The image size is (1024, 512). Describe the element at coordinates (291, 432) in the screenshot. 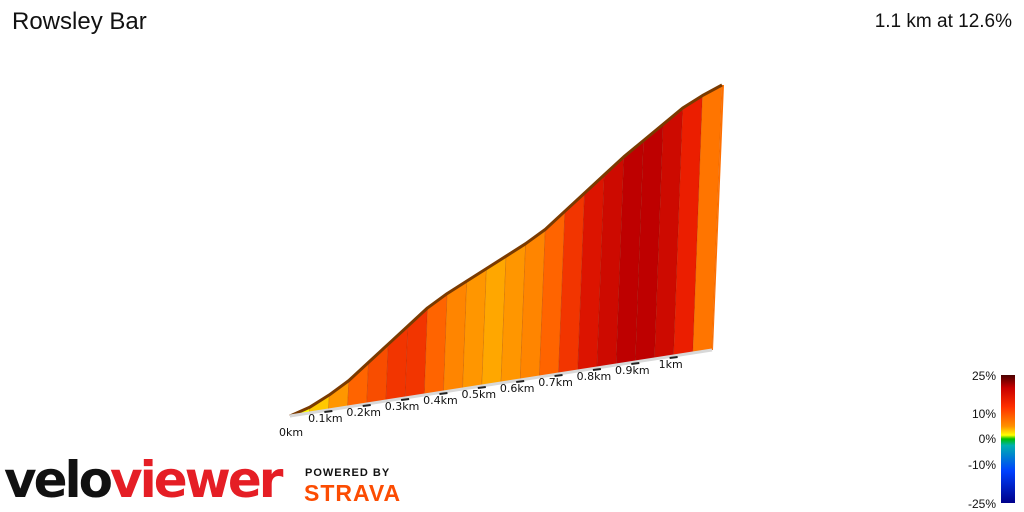

I see `km-tick-label: 0km` at that location.